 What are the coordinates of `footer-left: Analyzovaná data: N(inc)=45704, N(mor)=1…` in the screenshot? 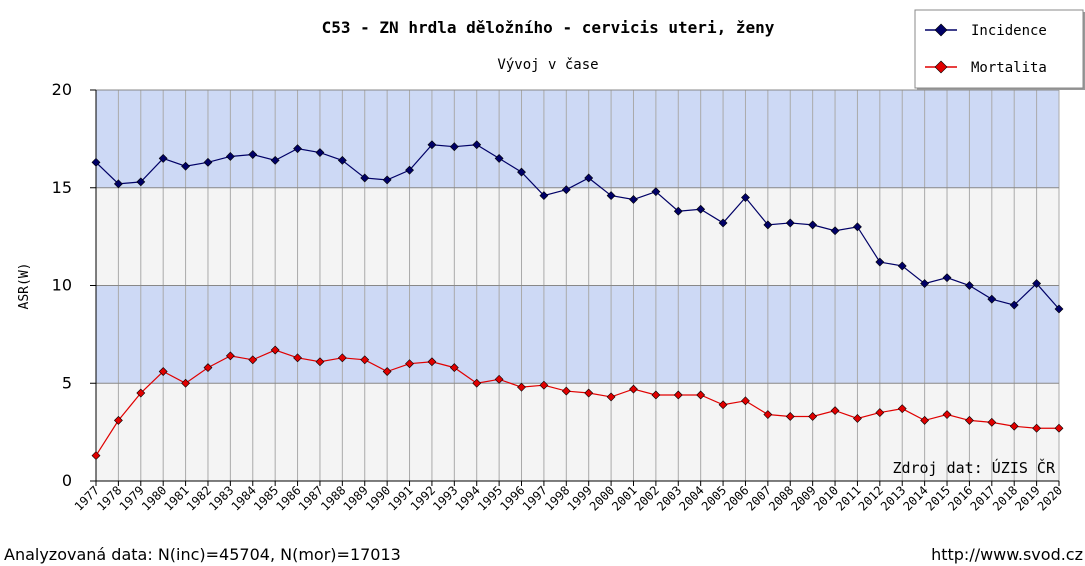 It's located at (202, 554).